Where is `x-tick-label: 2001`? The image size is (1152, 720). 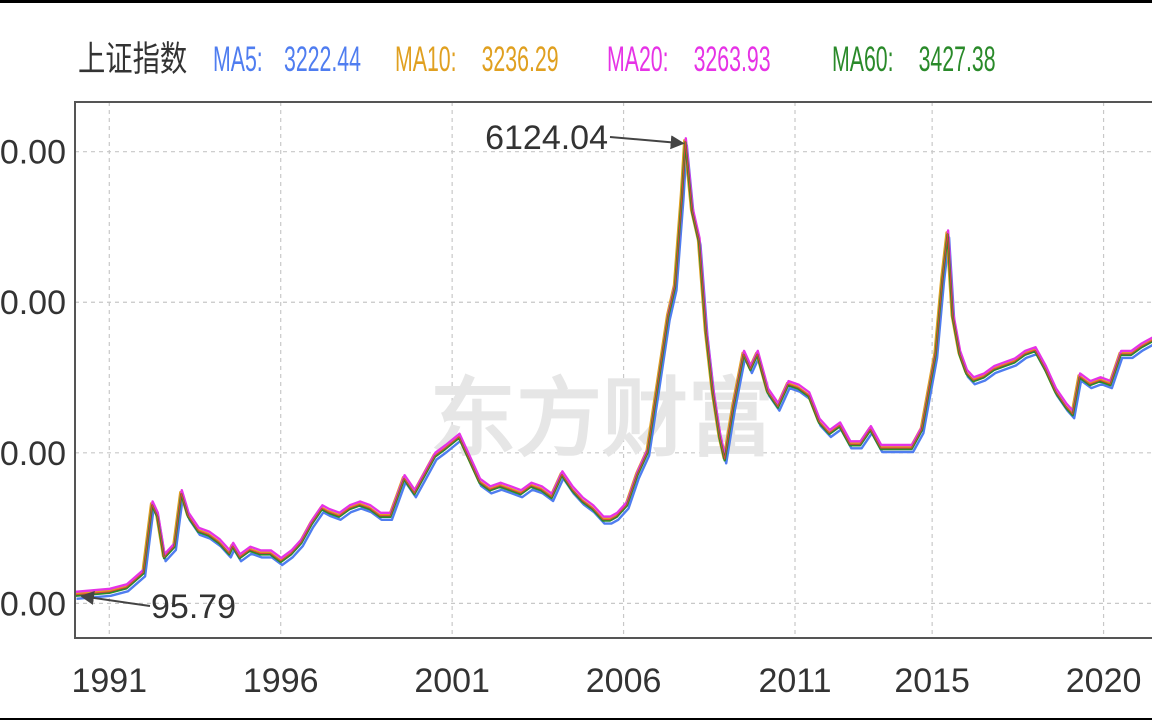 x-tick-label: 2001 is located at coordinates (452, 681).